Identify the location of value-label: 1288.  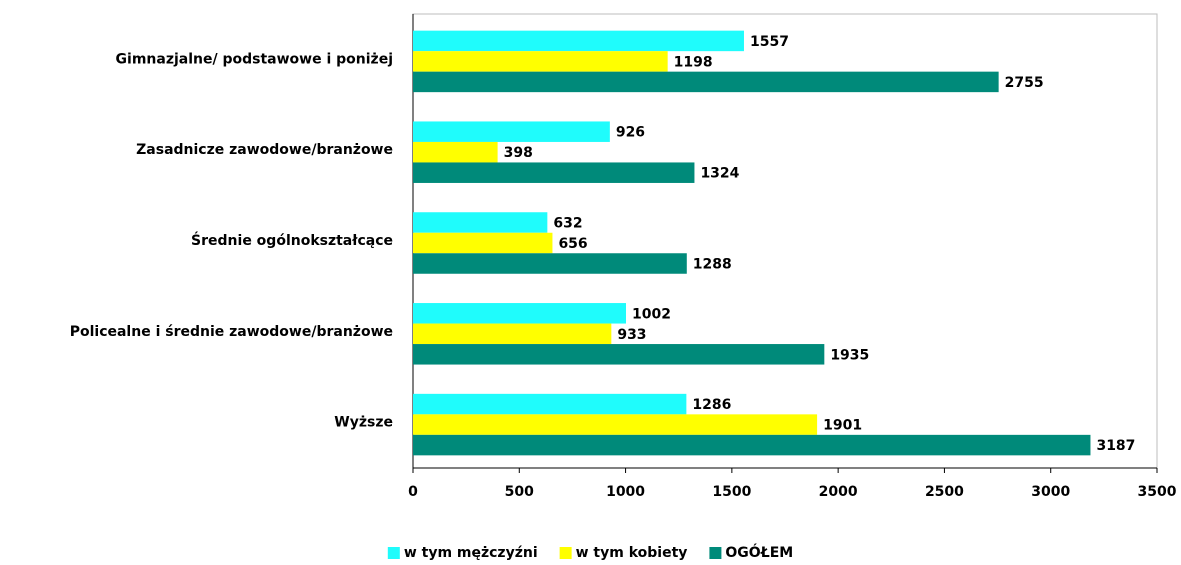
(712, 265).